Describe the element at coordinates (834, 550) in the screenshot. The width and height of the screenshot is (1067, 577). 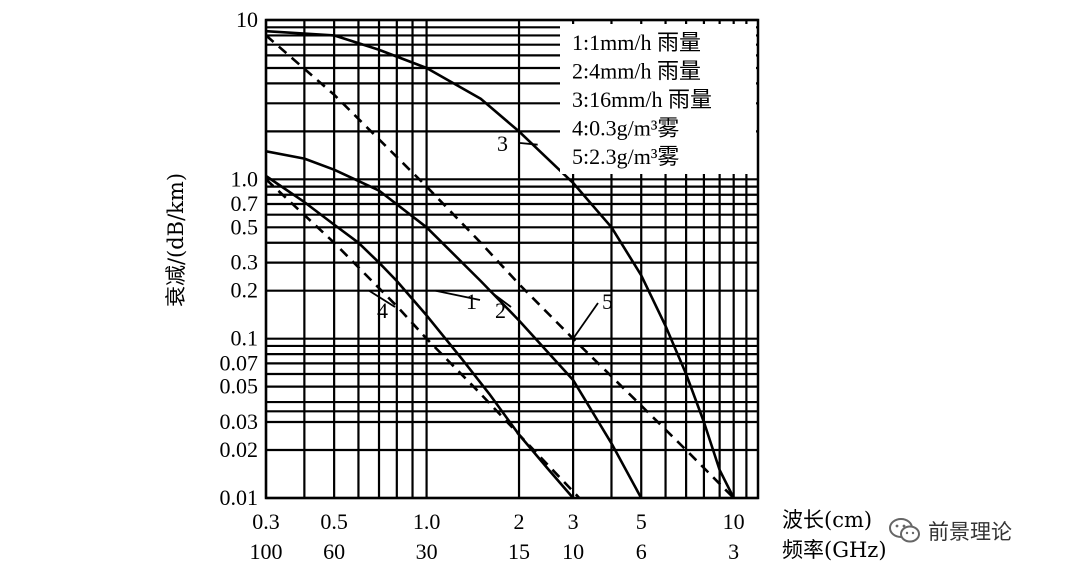
I see `x2-axis-title: 频率(GHz)` at that location.